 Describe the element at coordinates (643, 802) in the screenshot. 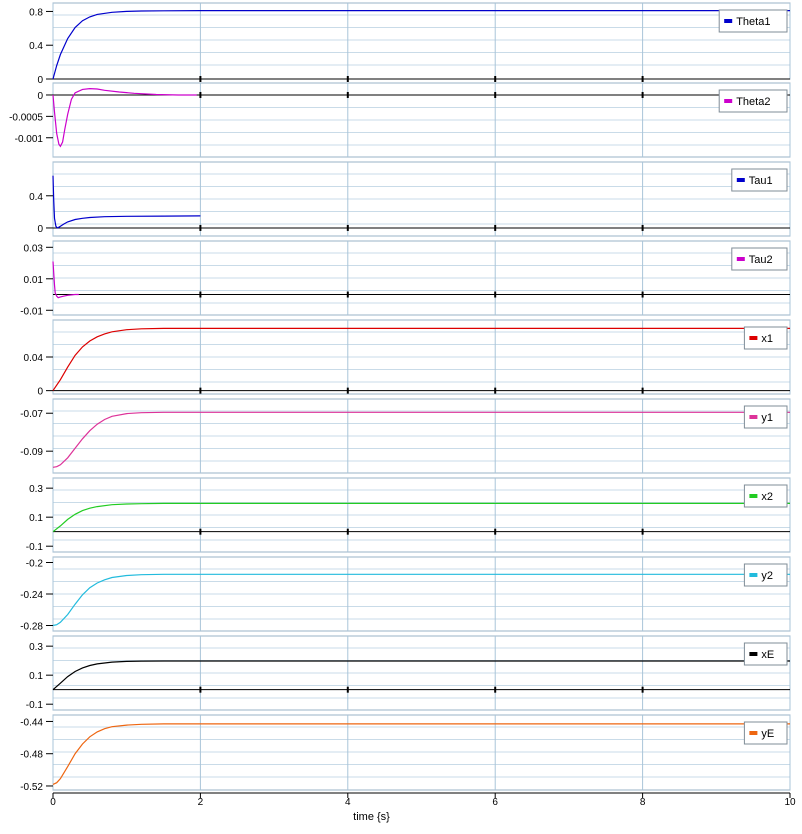

I see `x-tick-label: 8` at that location.